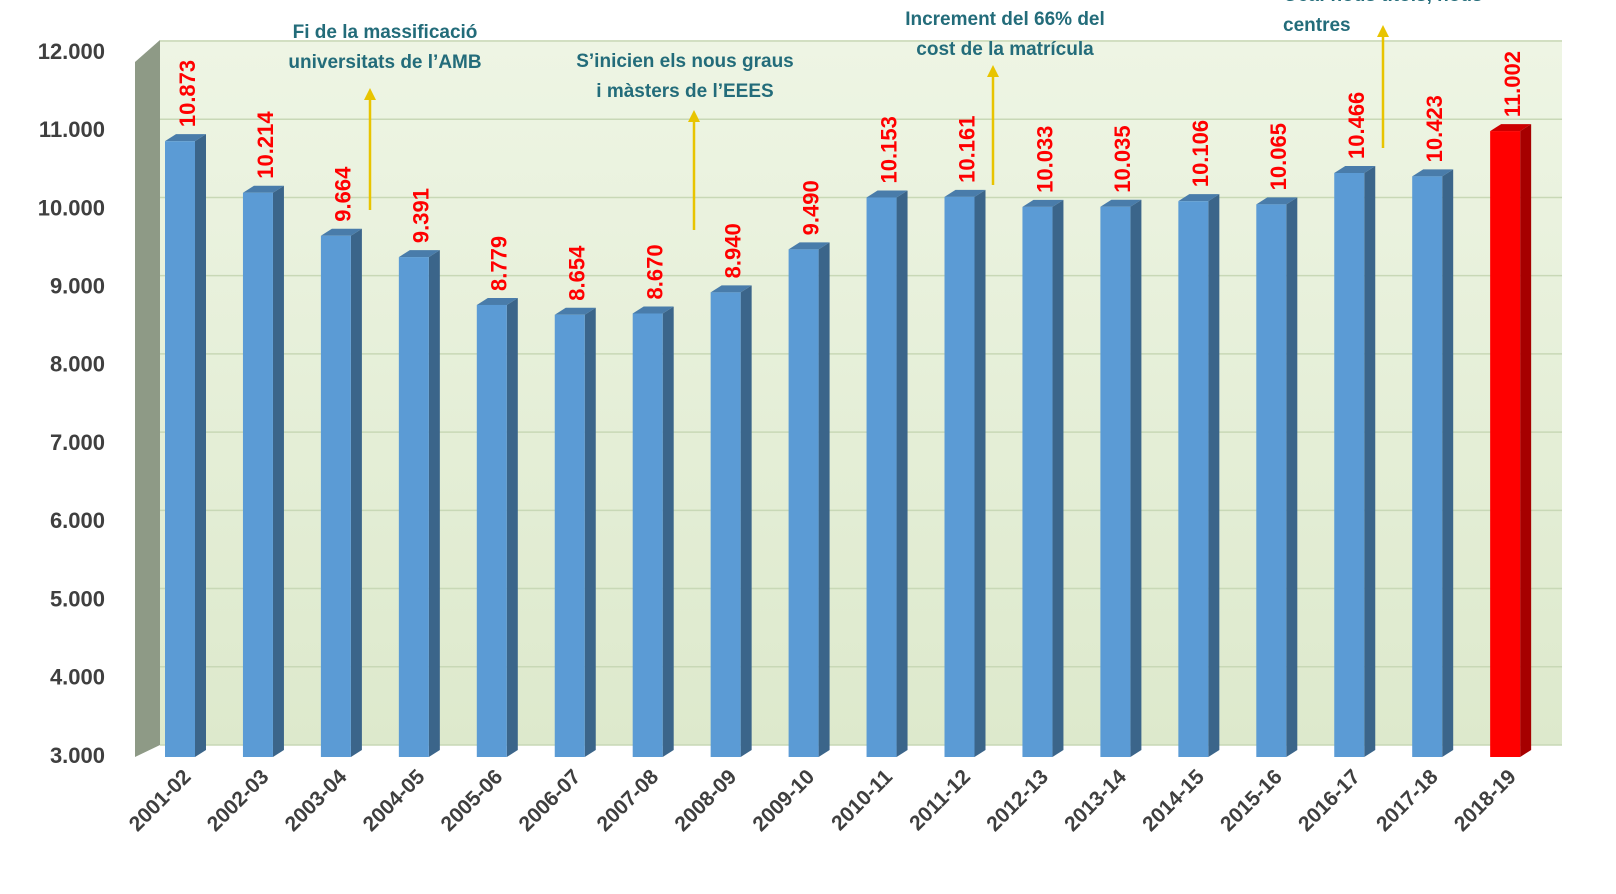  Describe the element at coordinates (77, 520) in the screenshot. I see `y-tick-label: 6.000` at that location.